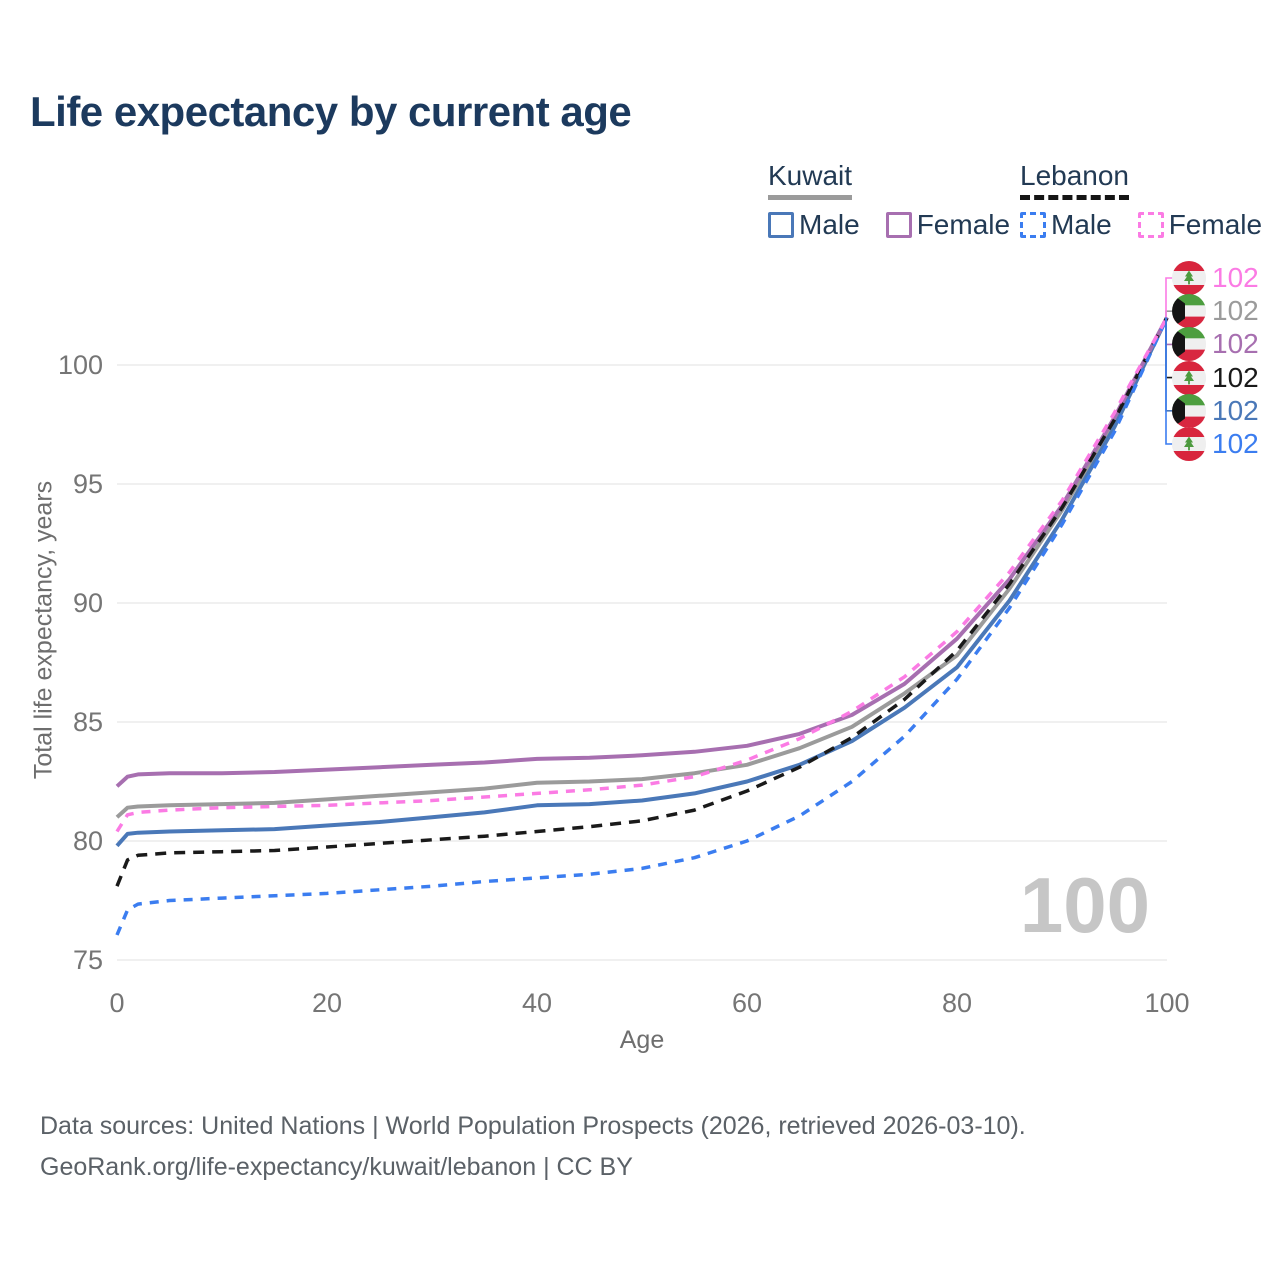  I want to click on endpoint-connector-lebanon-female, so click(1169, 297).